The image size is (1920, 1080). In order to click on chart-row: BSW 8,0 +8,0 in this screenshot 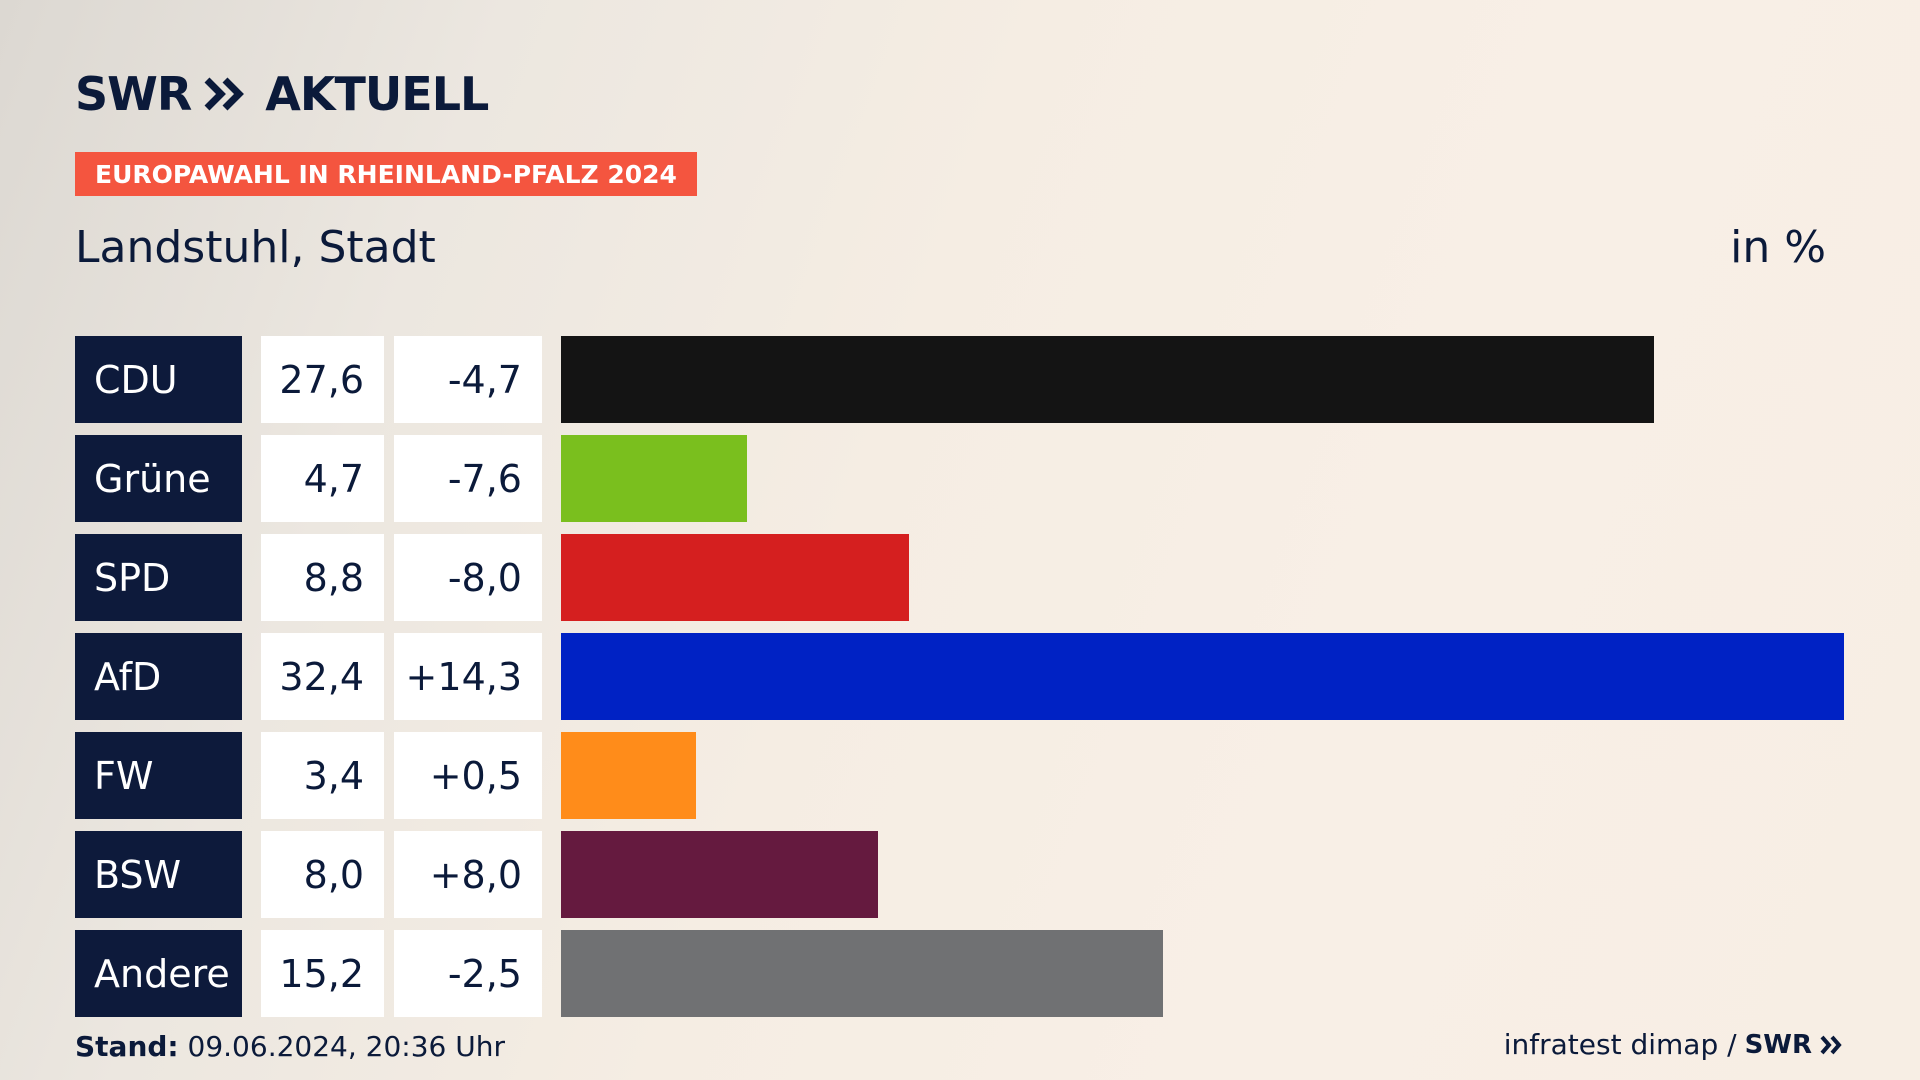, I will do `click(960, 874)`.